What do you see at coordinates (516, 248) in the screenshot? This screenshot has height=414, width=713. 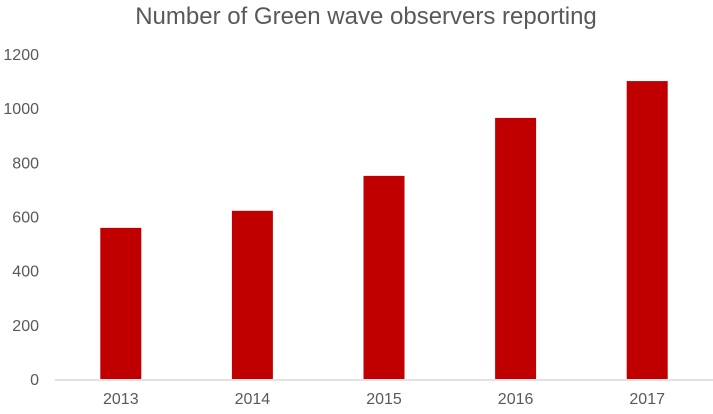 I see `bar-2016` at bounding box center [516, 248].